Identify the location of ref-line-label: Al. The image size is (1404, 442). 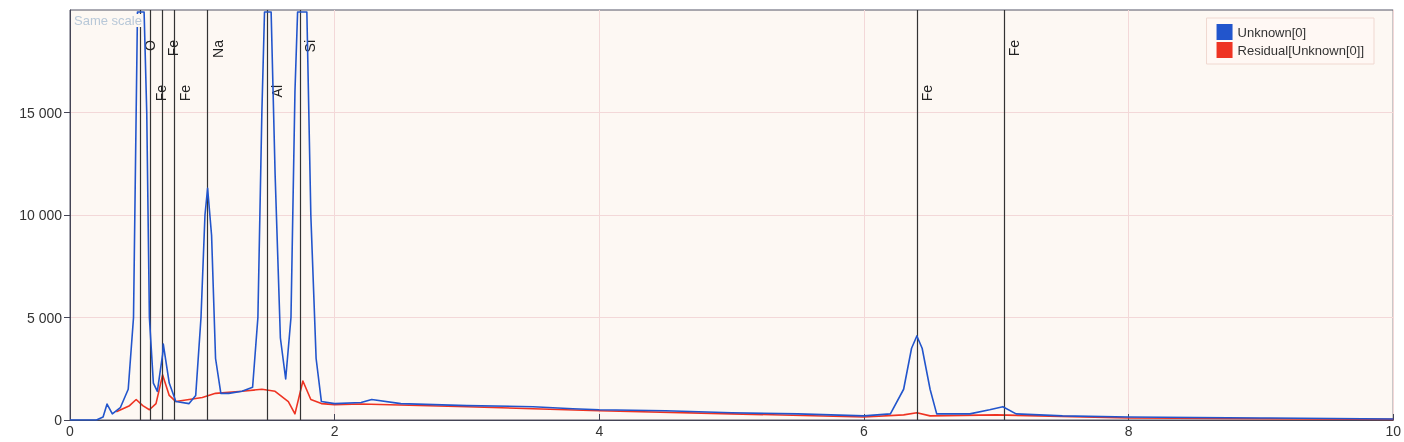
(277, 91).